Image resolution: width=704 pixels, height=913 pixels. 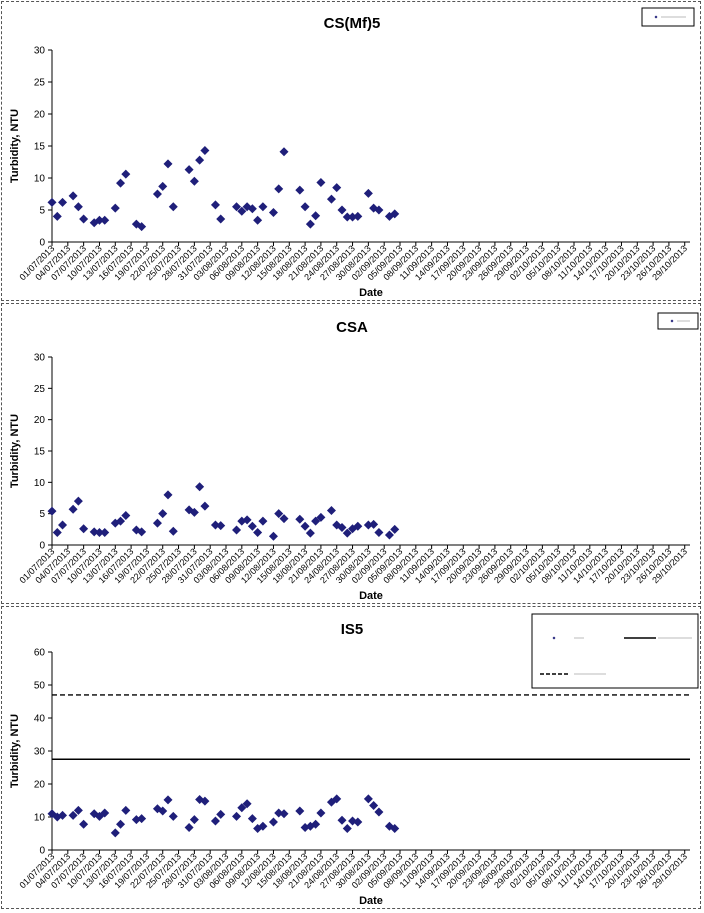 What do you see at coordinates (42, 211) in the screenshot?
I see `y-tick-label: 5` at bounding box center [42, 211].